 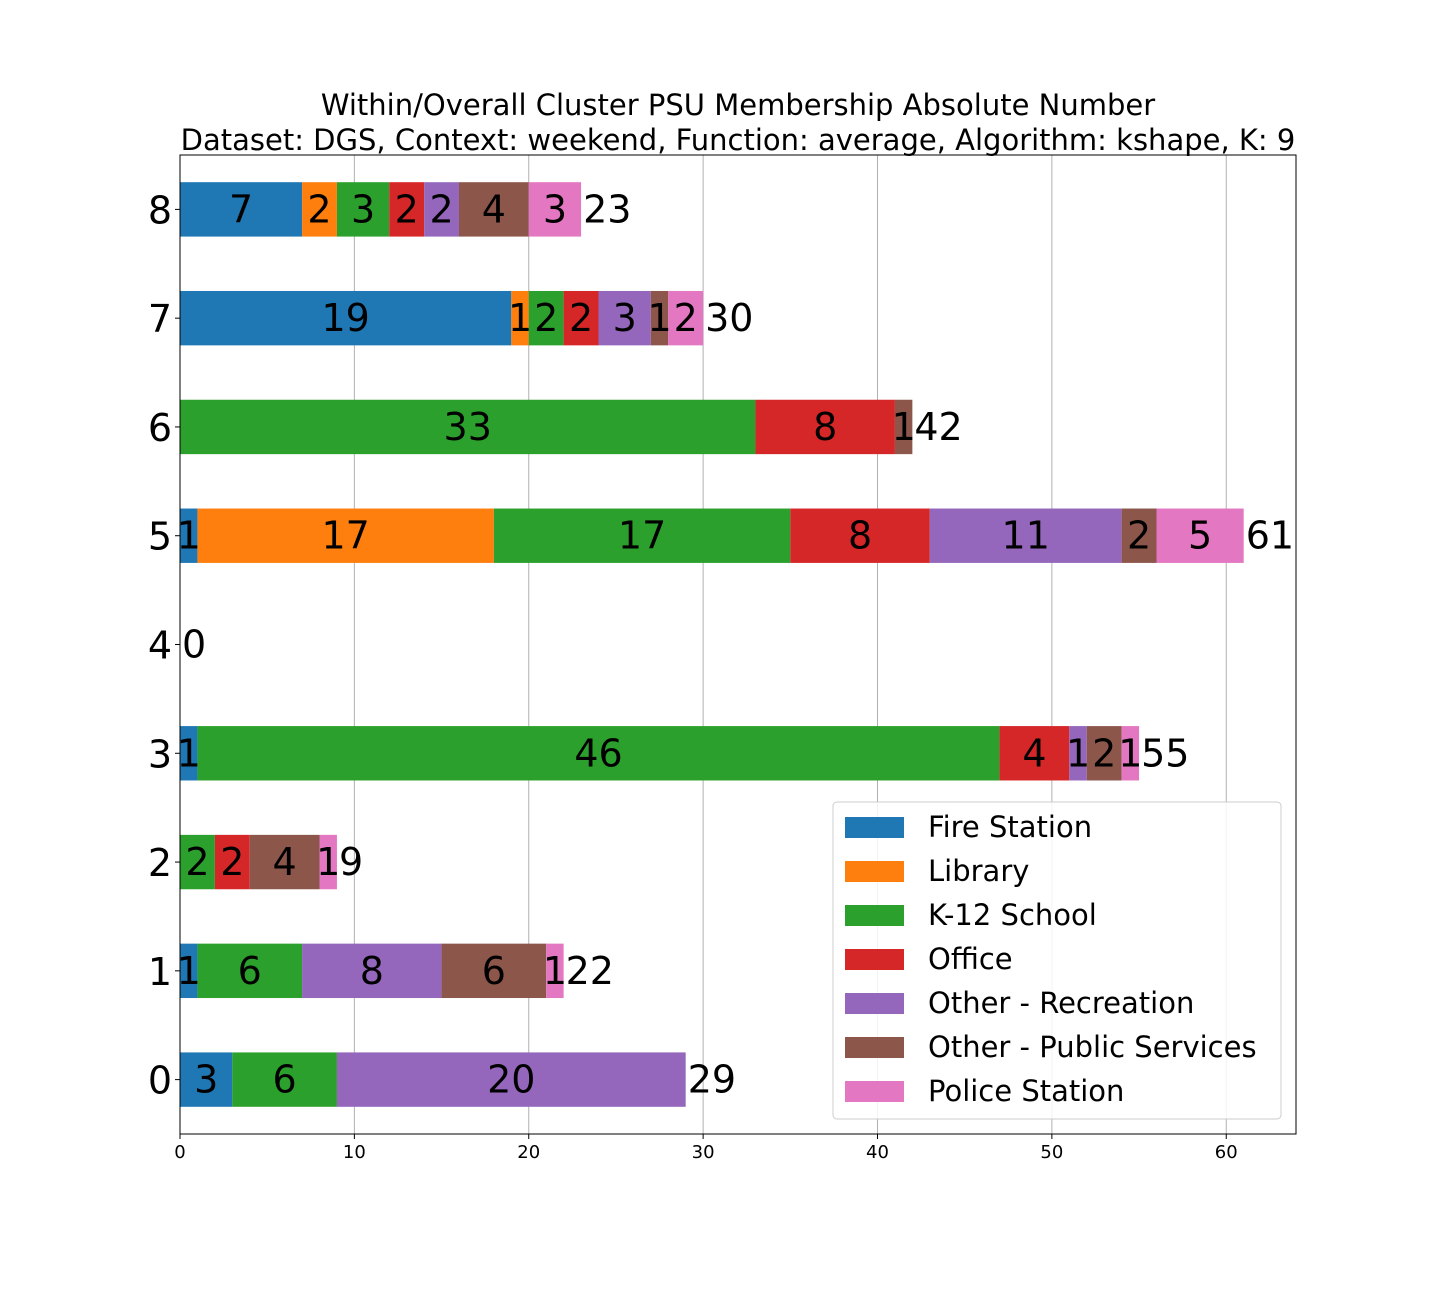 What do you see at coordinates (160, 537) in the screenshot?
I see `y-tick-label: 5` at bounding box center [160, 537].